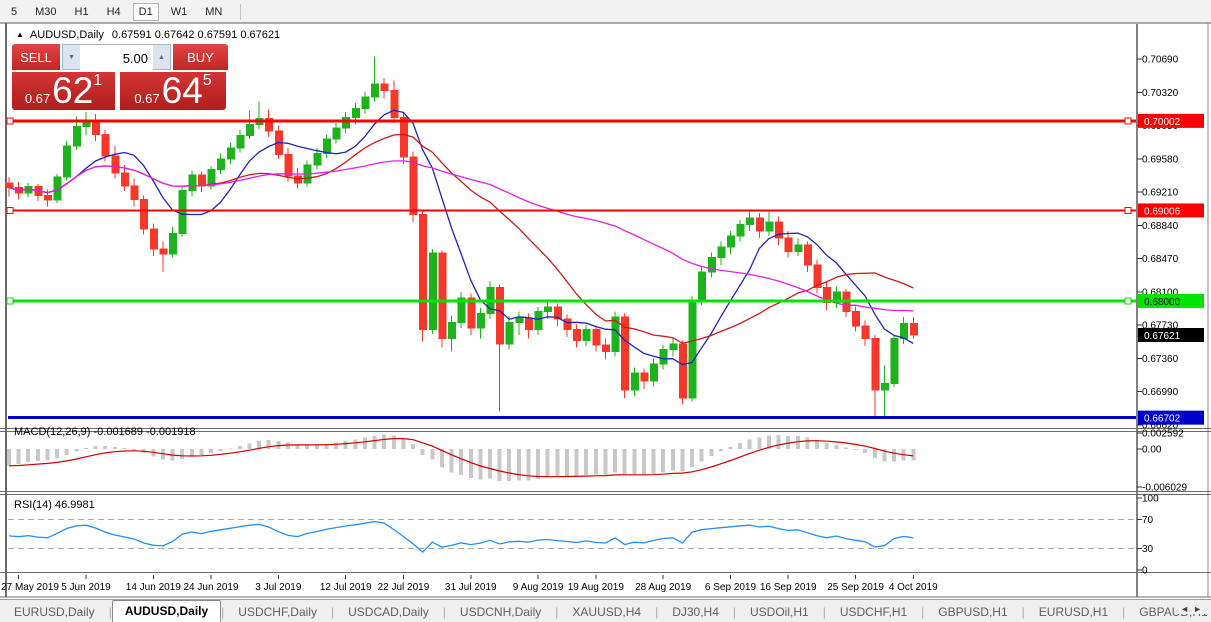 Image resolution: width=1211 pixels, height=622 pixels. What do you see at coordinates (200, 57) in the screenshot?
I see `buy-button: BUY` at bounding box center [200, 57].